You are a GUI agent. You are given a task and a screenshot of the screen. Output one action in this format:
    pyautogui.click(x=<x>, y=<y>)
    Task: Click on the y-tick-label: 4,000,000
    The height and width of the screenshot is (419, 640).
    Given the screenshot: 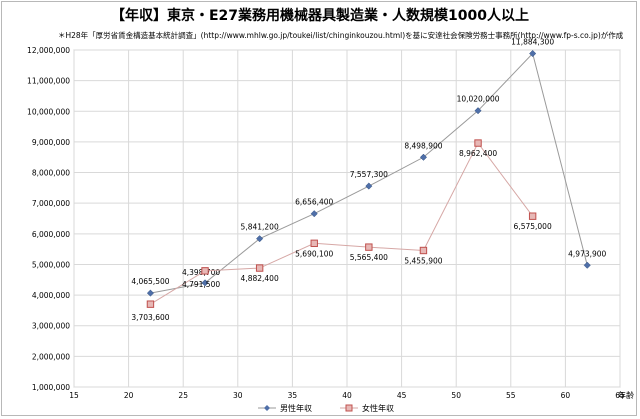 What is the action you would take?
    pyautogui.click(x=51, y=295)
    